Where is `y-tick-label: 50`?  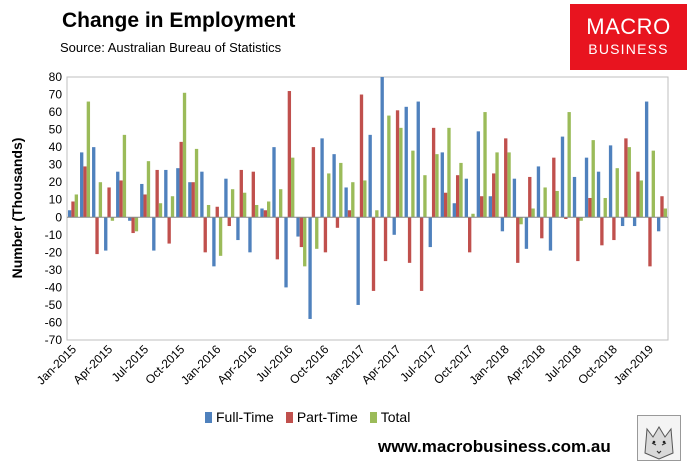
y-tick-label: 50 is located at coordinates (56, 130).